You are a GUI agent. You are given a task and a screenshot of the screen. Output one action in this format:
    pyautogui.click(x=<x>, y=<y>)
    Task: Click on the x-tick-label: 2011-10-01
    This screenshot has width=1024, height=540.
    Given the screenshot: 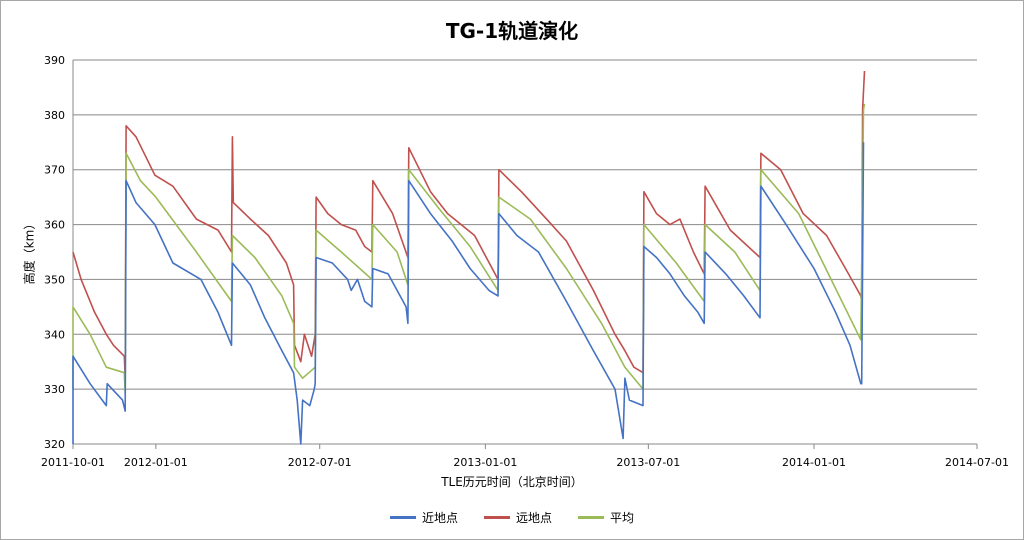 What is the action you would take?
    pyautogui.click(x=73, y=462)
    